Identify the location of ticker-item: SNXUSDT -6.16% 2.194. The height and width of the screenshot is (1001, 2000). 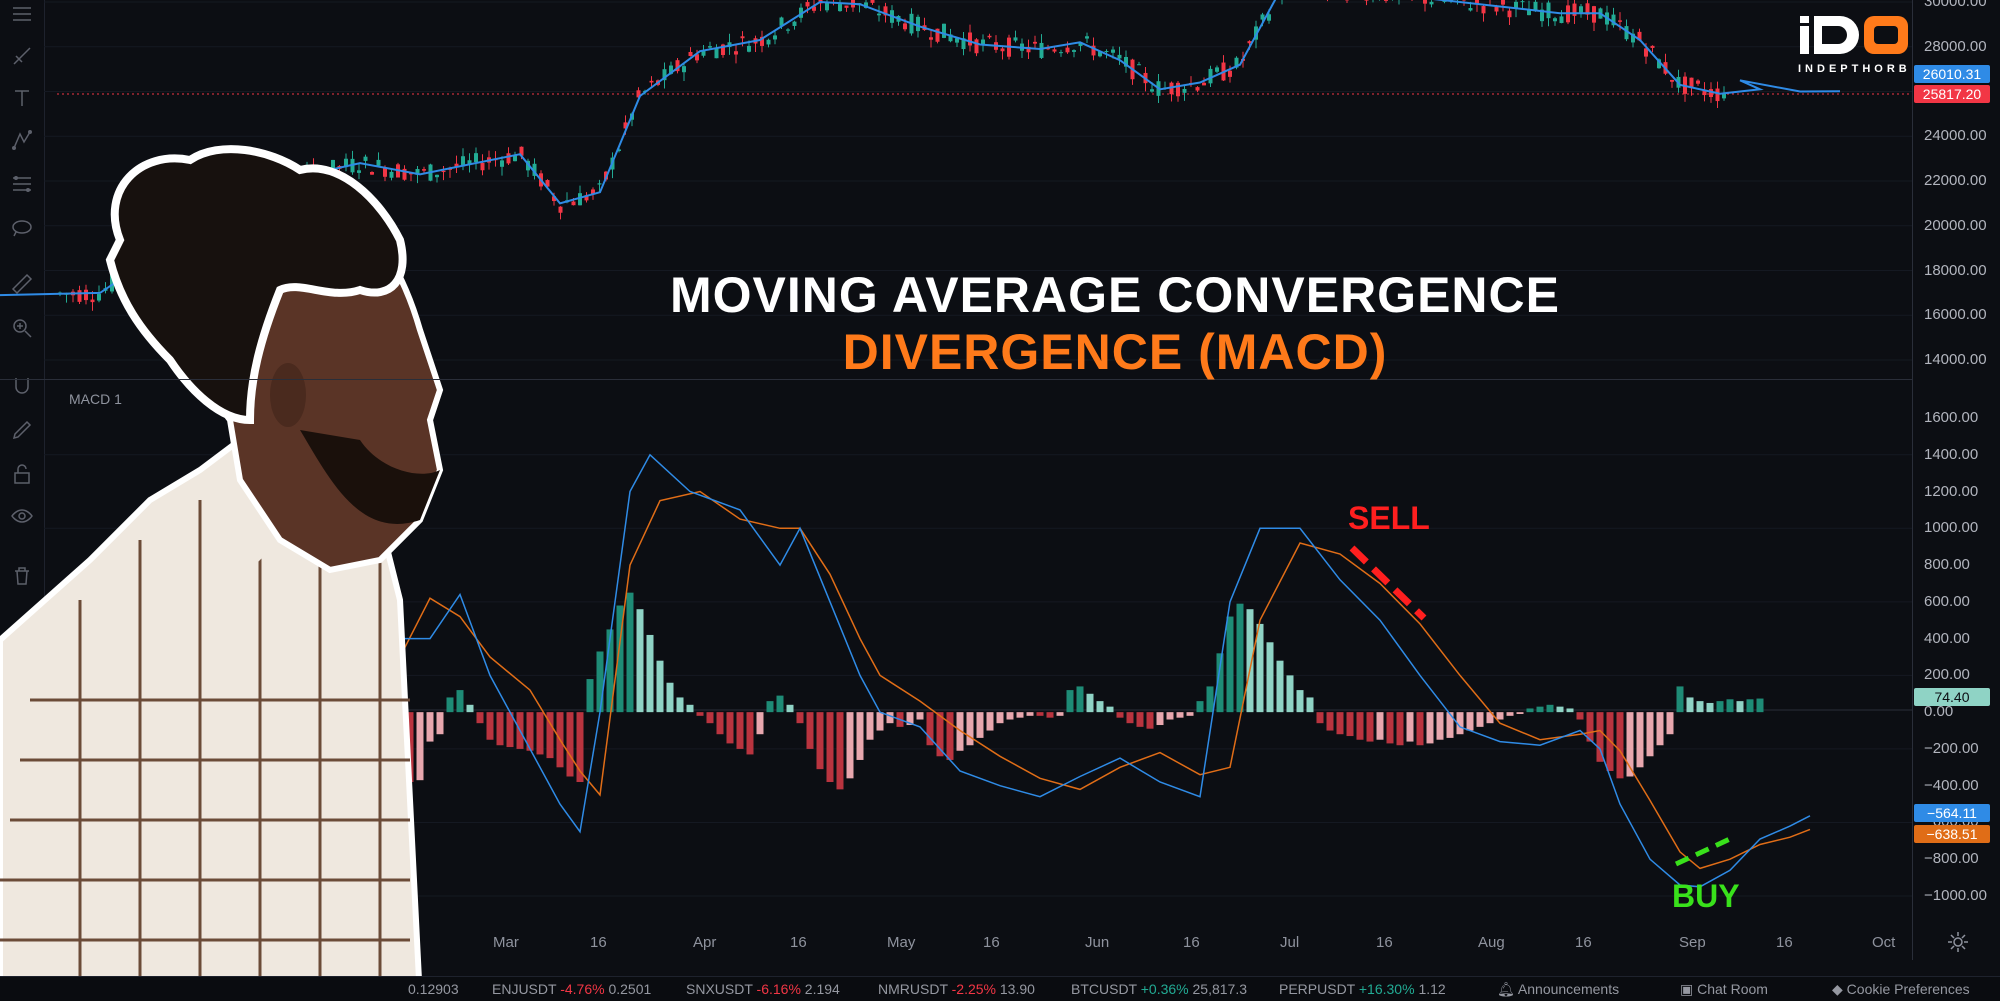
(763, 989).